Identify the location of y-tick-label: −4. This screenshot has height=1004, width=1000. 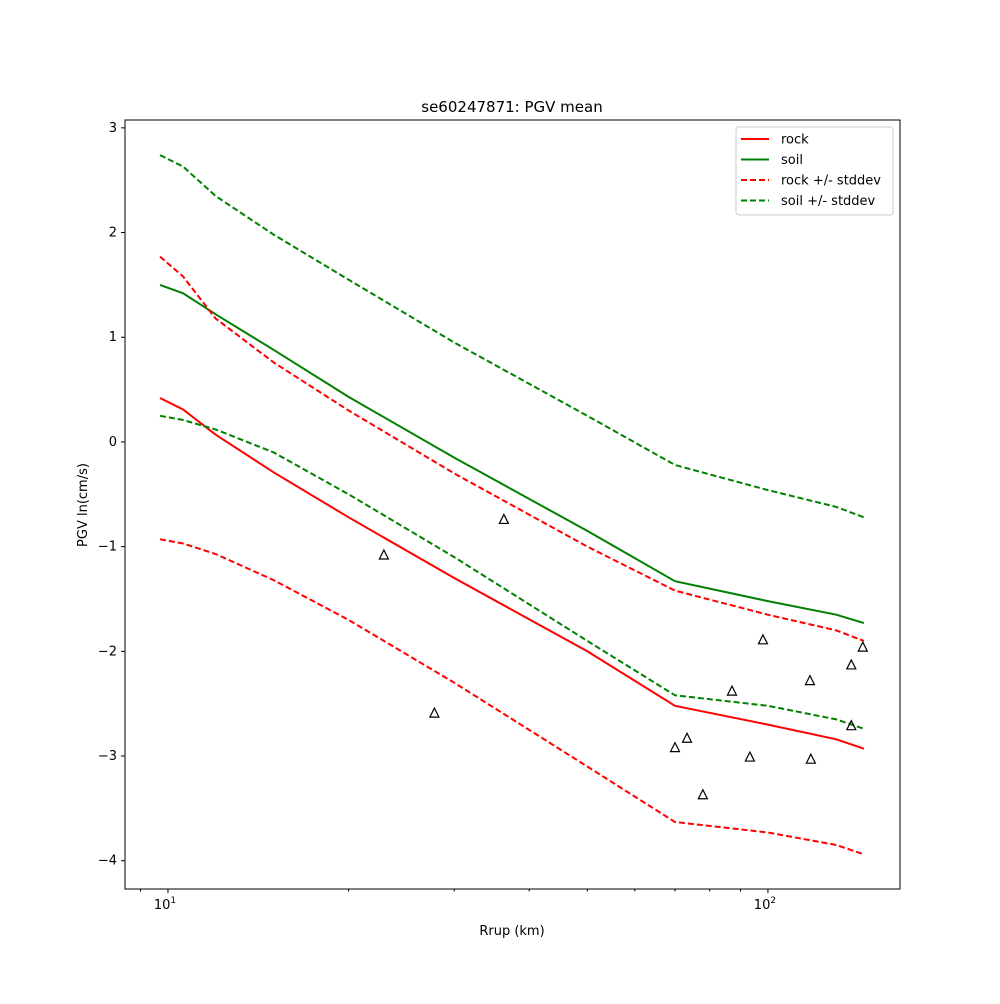
(107, 861).